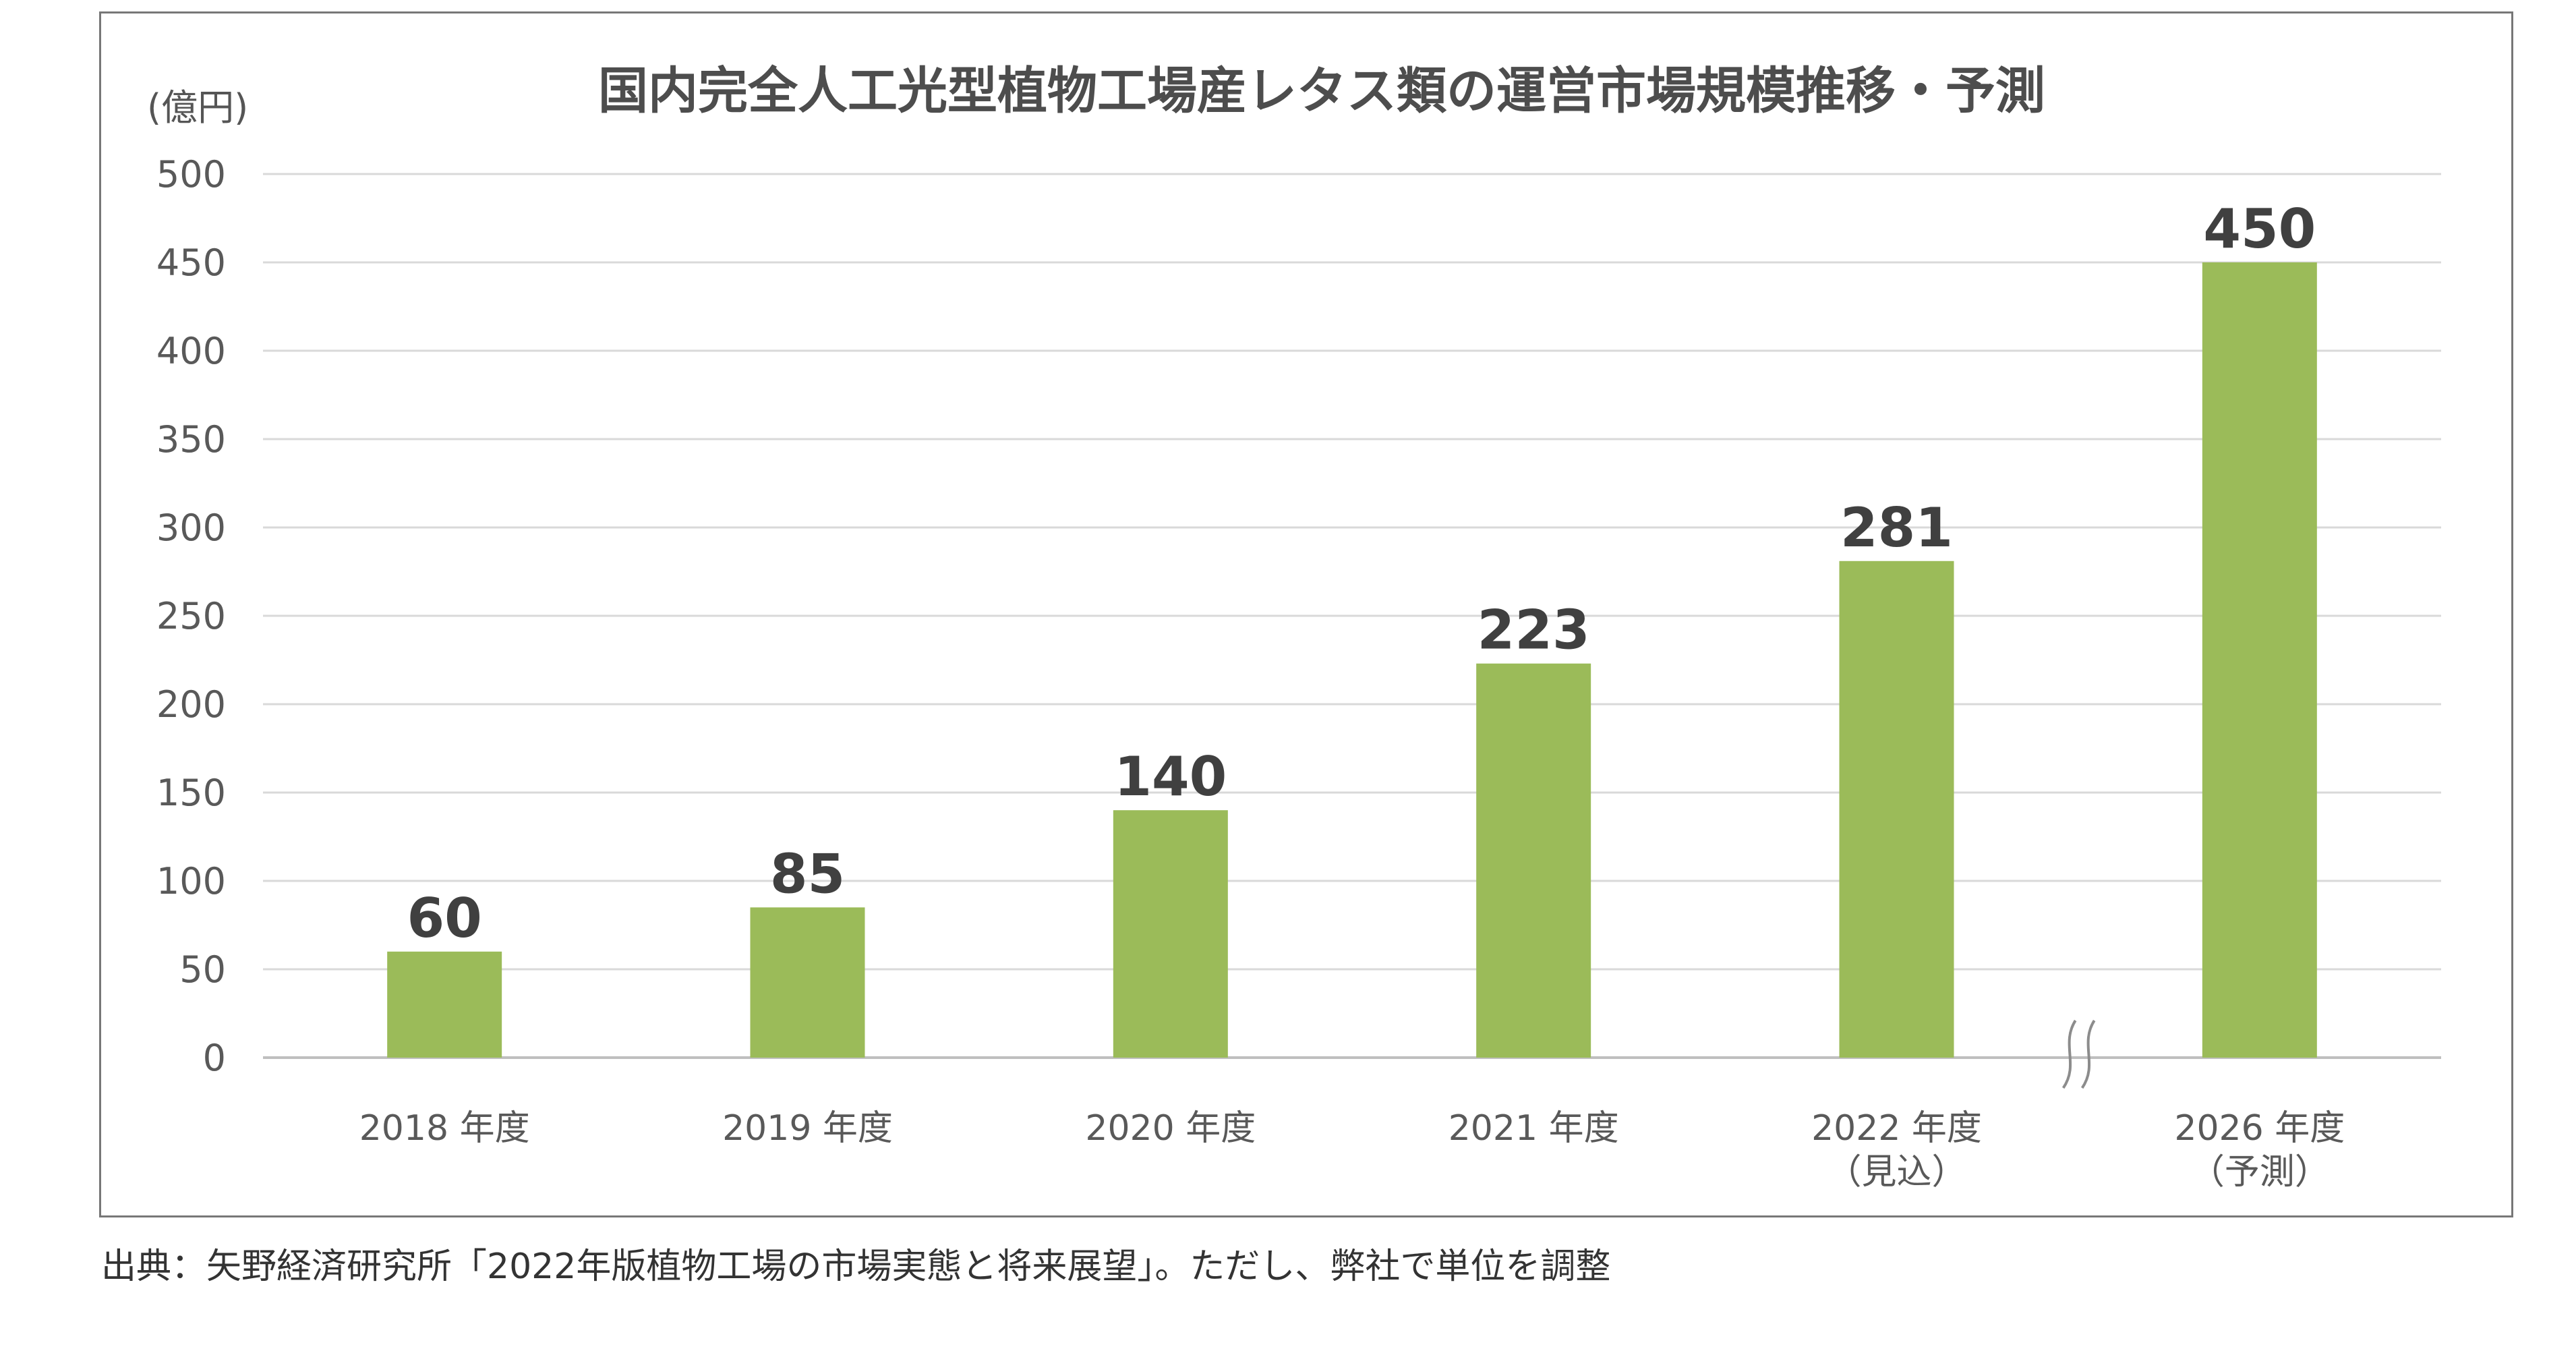 The height and width of the screenshot is (1349, 2576). Describe the element at coordinates (191, 793) in the screenshot. I see `y-tick-label: 150` at that location.